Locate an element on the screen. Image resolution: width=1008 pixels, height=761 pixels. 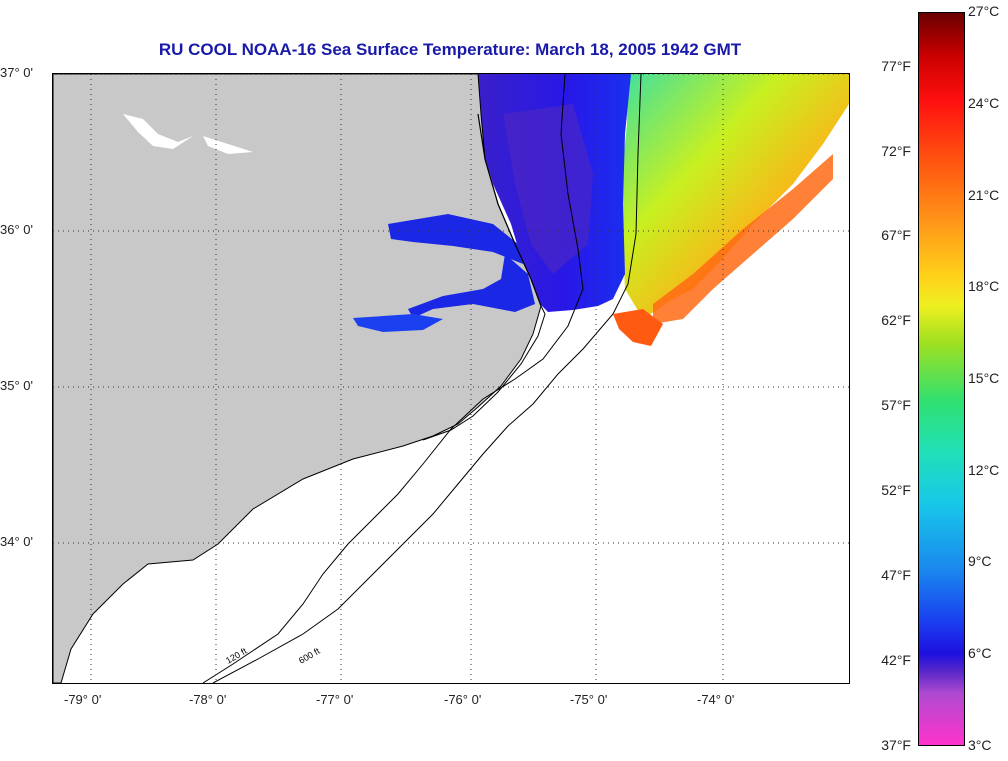
pamlico-sound-south is located at coordinates (398, 323).